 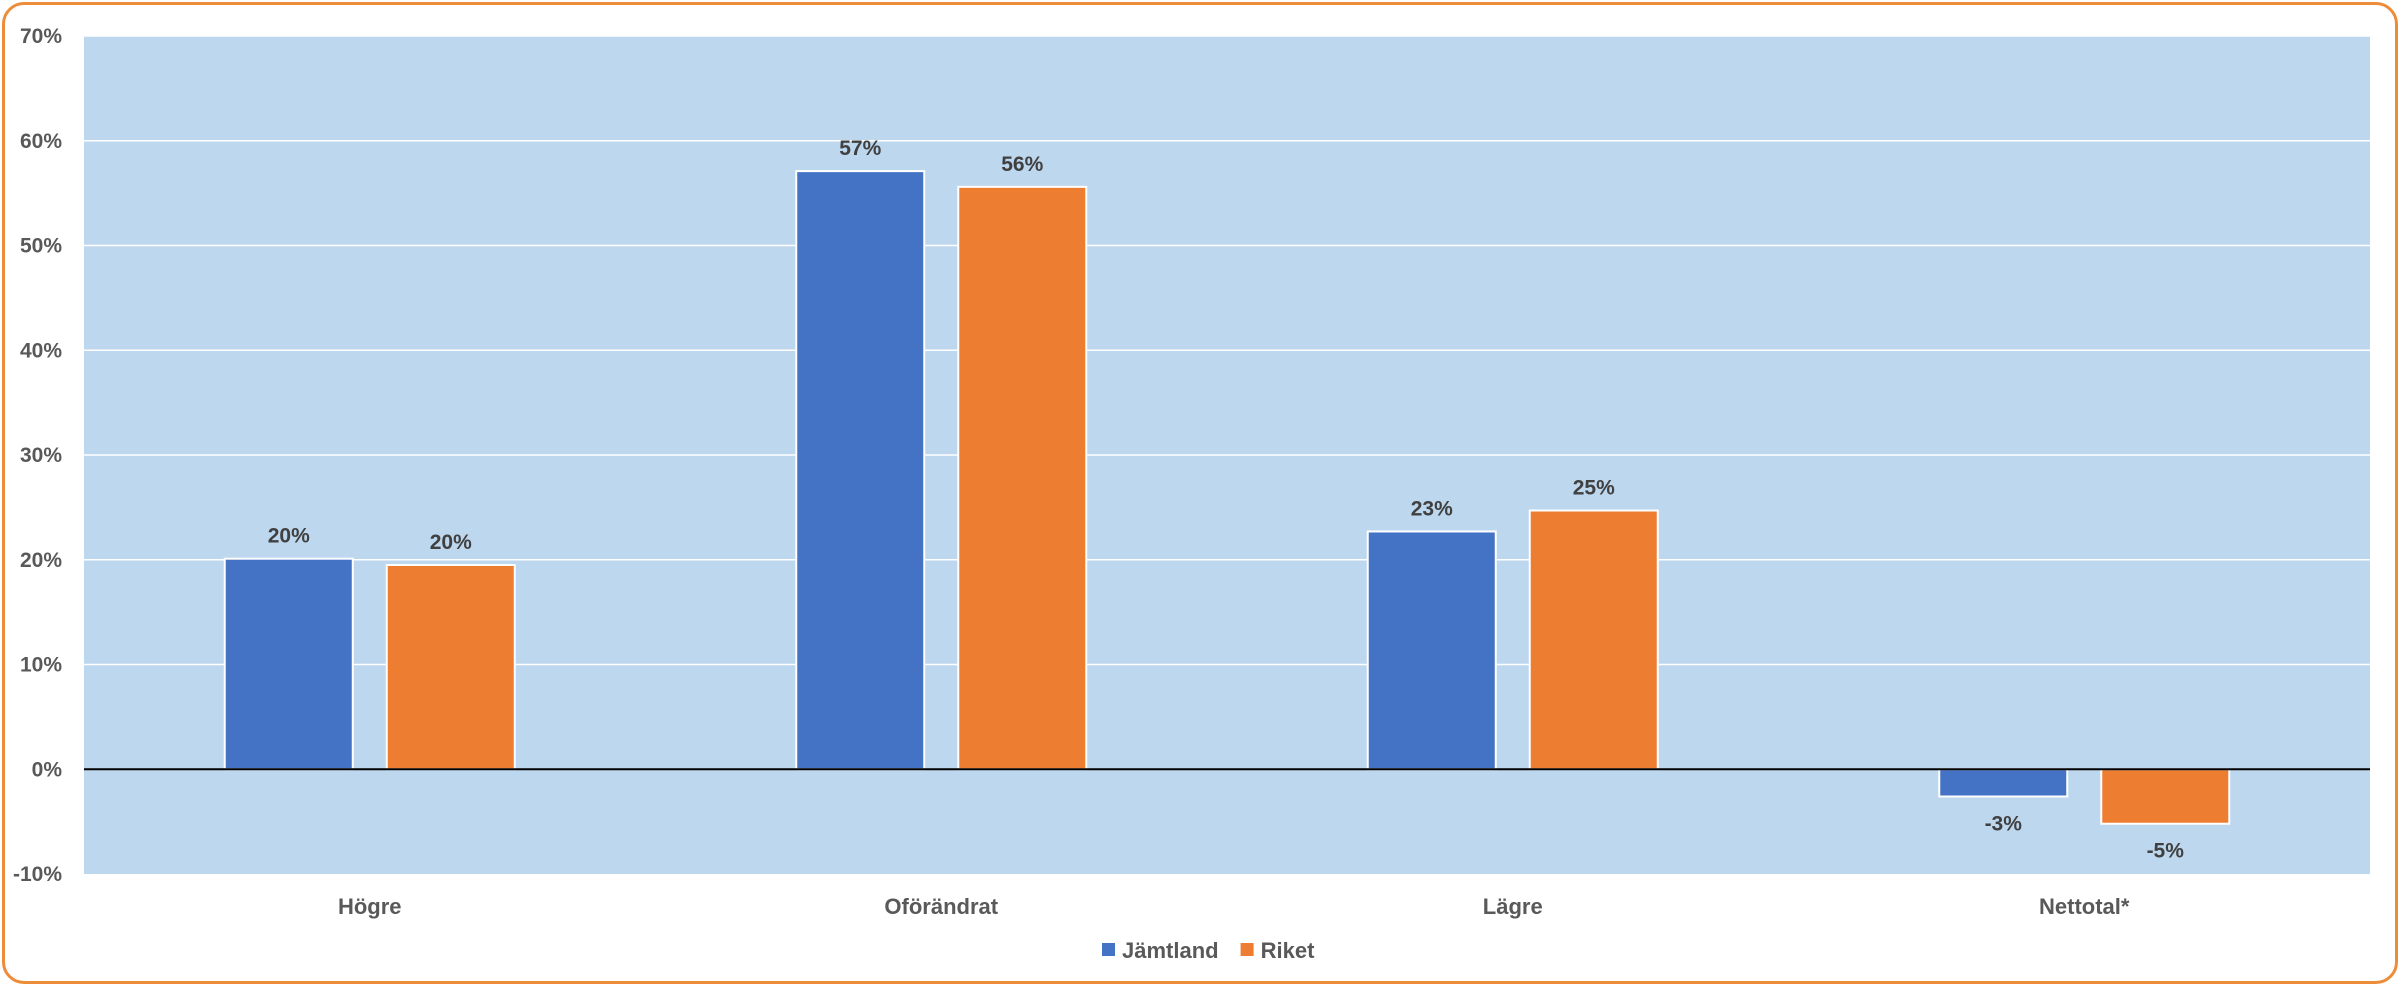 What do you see at coordinates (47, 769) in the screenshot?
I see `y-tick-label: 0%` at bounding box center [47, 769].